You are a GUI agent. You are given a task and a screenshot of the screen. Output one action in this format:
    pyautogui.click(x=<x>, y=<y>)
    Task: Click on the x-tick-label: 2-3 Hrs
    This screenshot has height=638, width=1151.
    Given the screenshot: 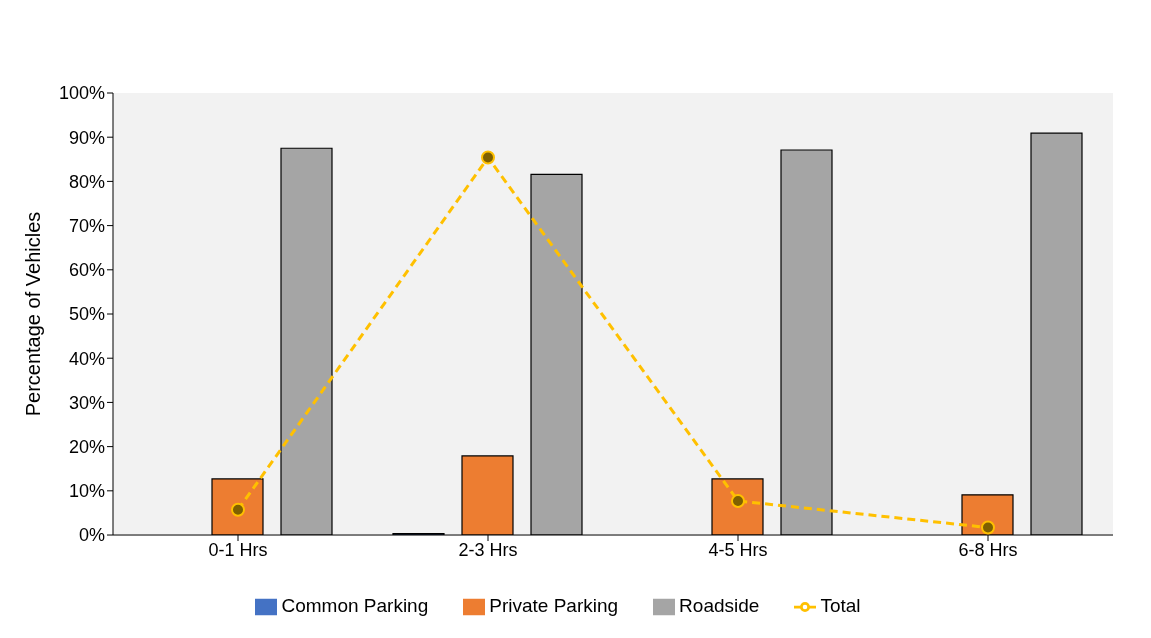 What is the action you would take?
    pyautogui.click(x=488, y=549)
    